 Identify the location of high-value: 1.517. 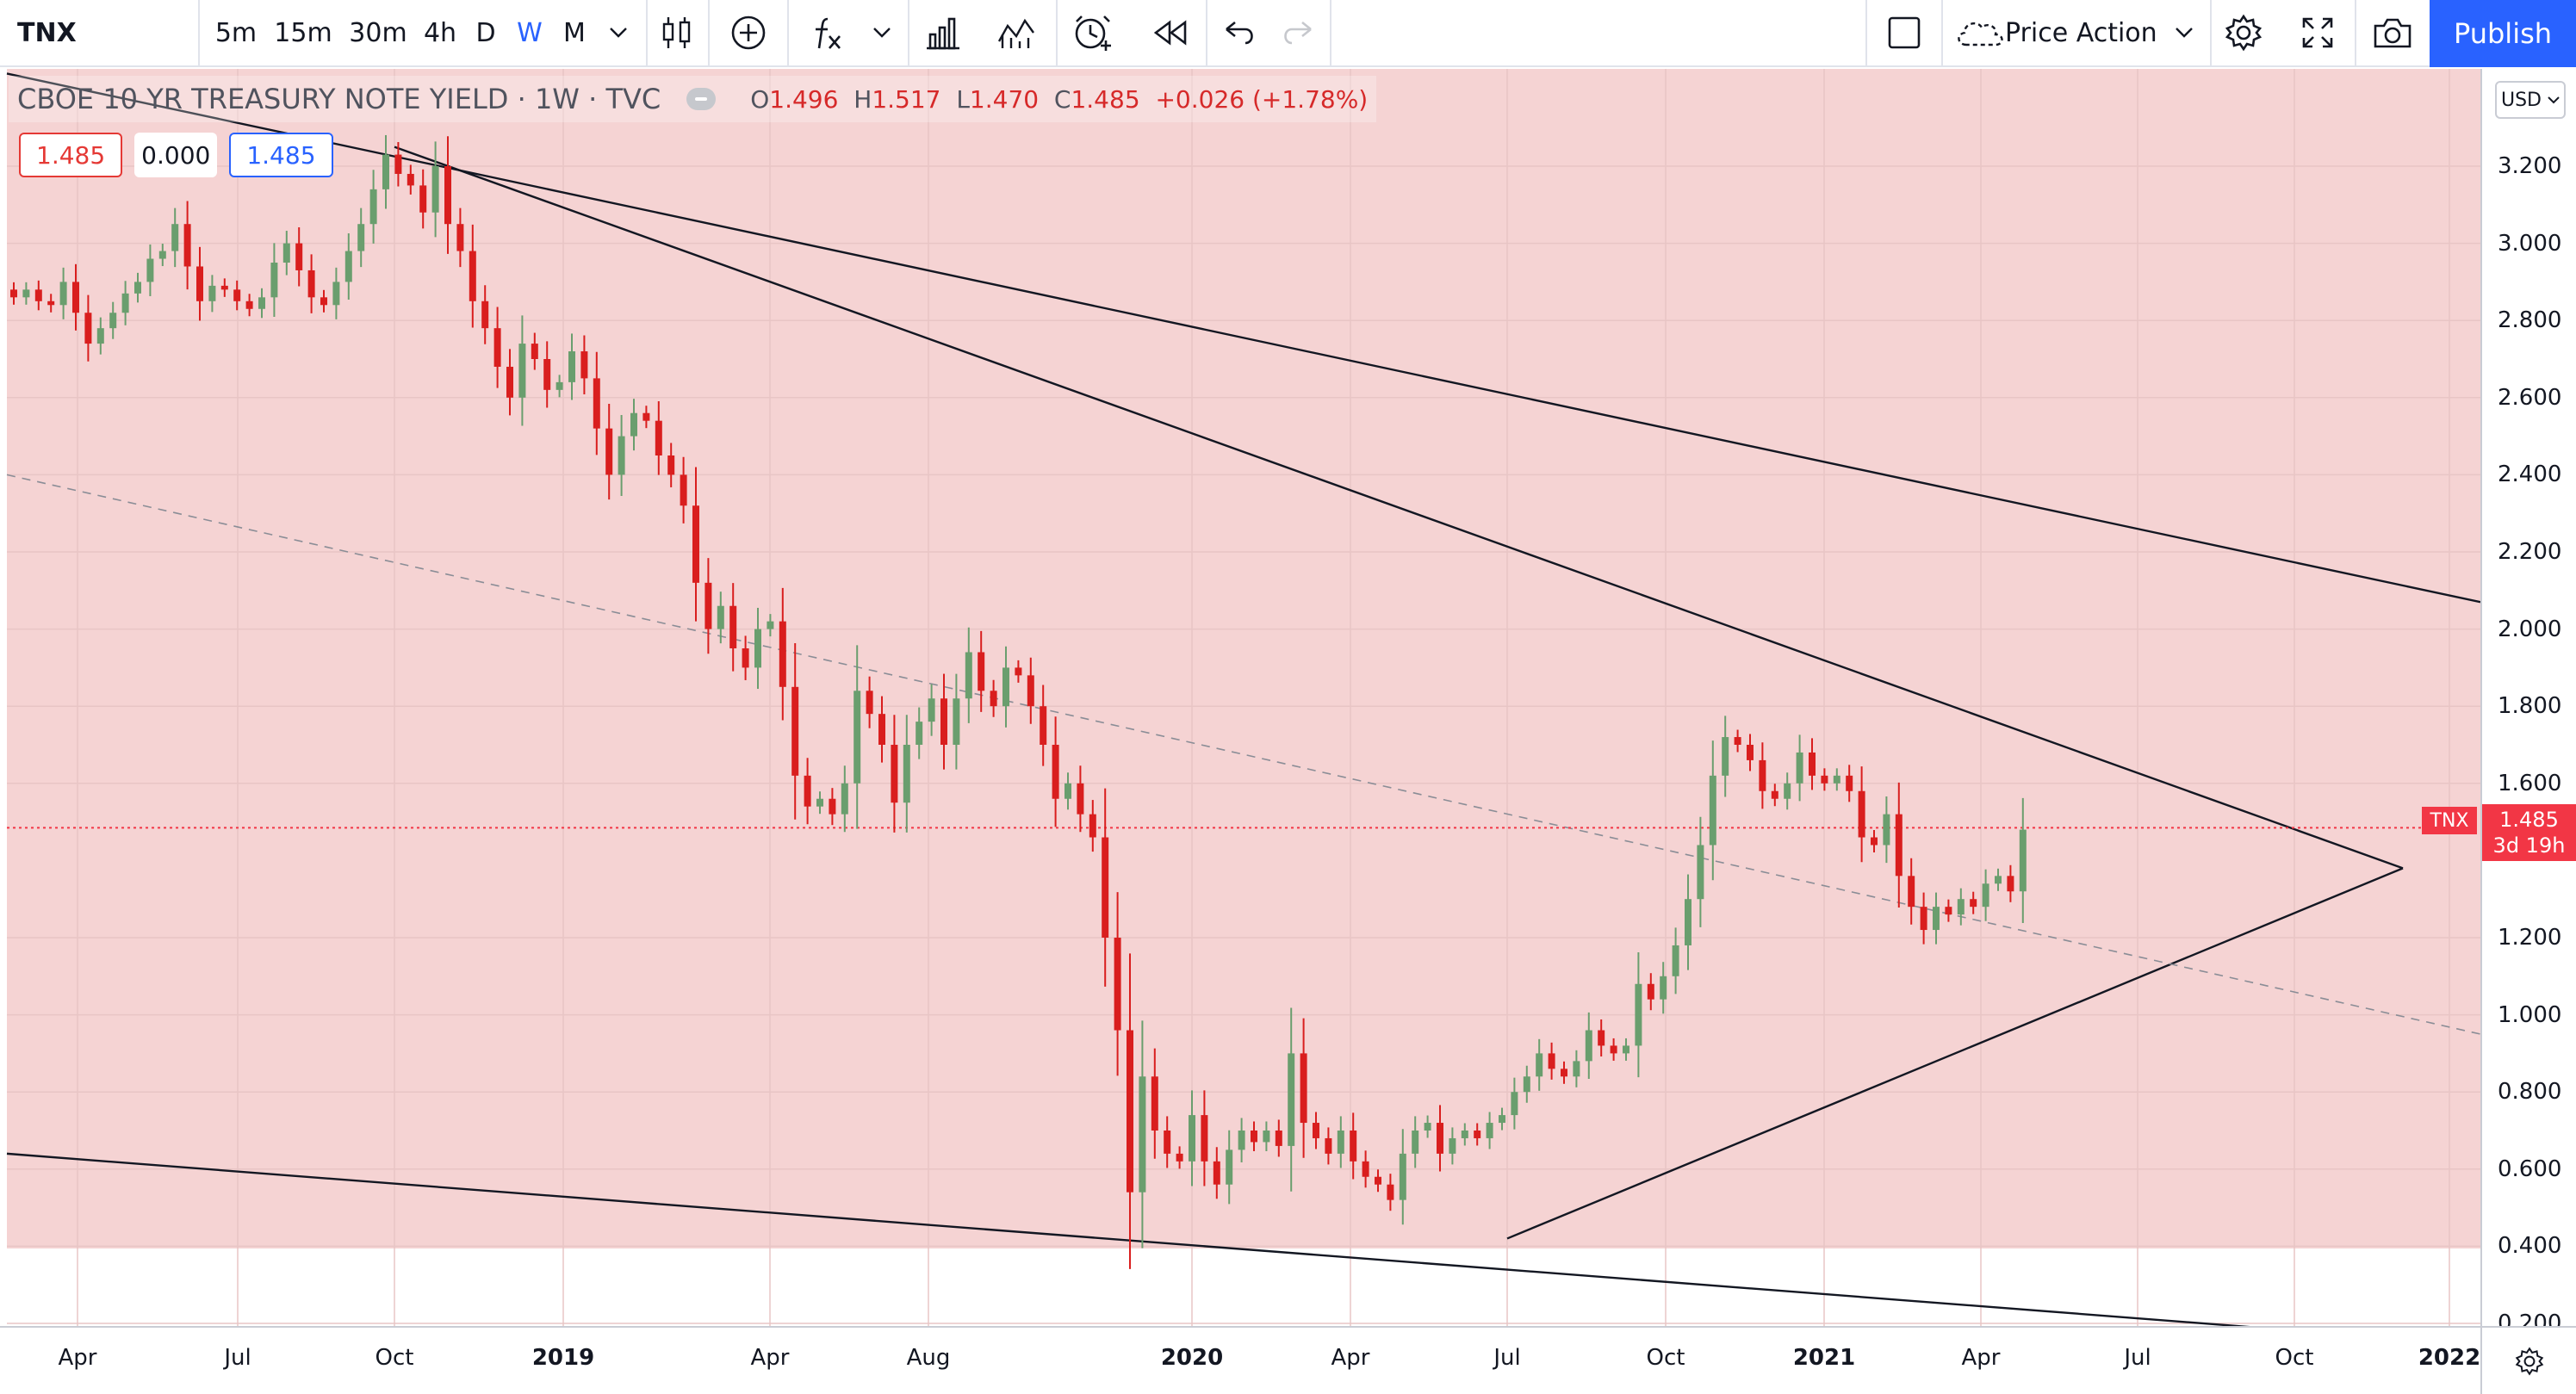
(906, 99).